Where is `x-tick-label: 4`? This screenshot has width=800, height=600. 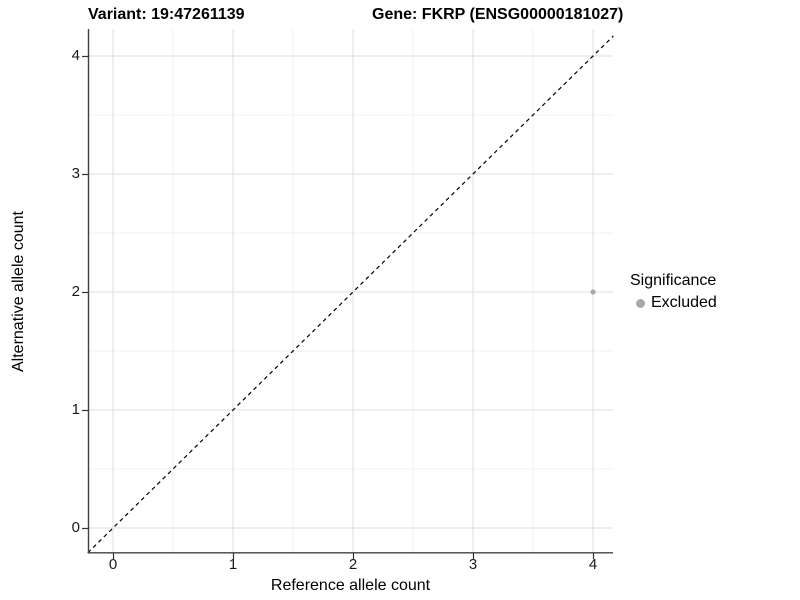 x-tick-label: 4 is located at coordinates (593, 564).